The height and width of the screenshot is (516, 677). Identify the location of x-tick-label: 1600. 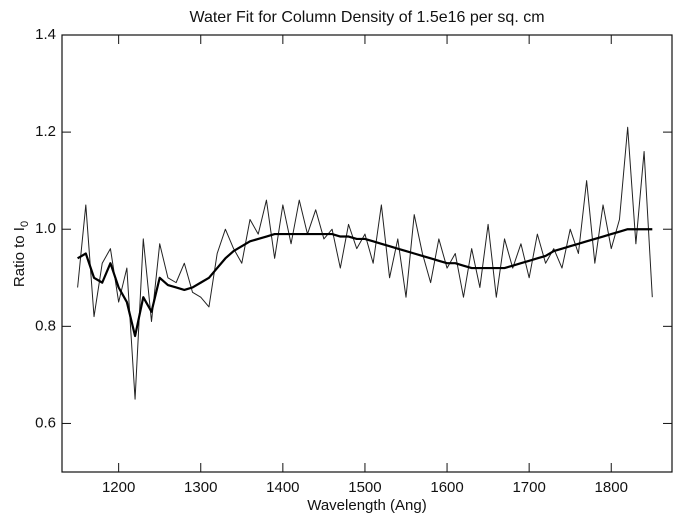
(446, 487).